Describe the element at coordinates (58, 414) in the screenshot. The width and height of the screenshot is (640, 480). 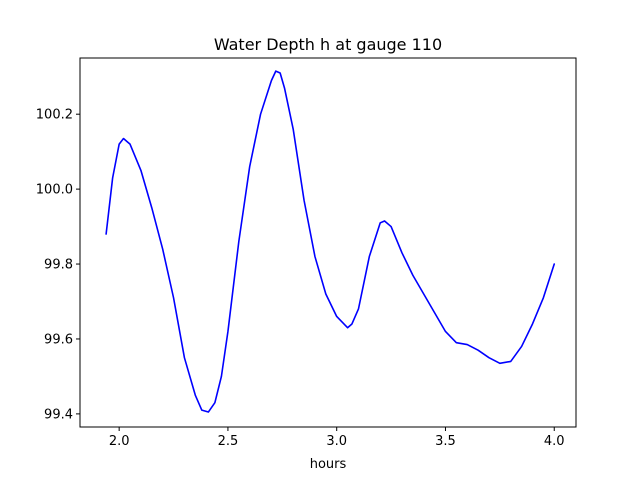
I see `y-tick-label: 99.4` at that location.